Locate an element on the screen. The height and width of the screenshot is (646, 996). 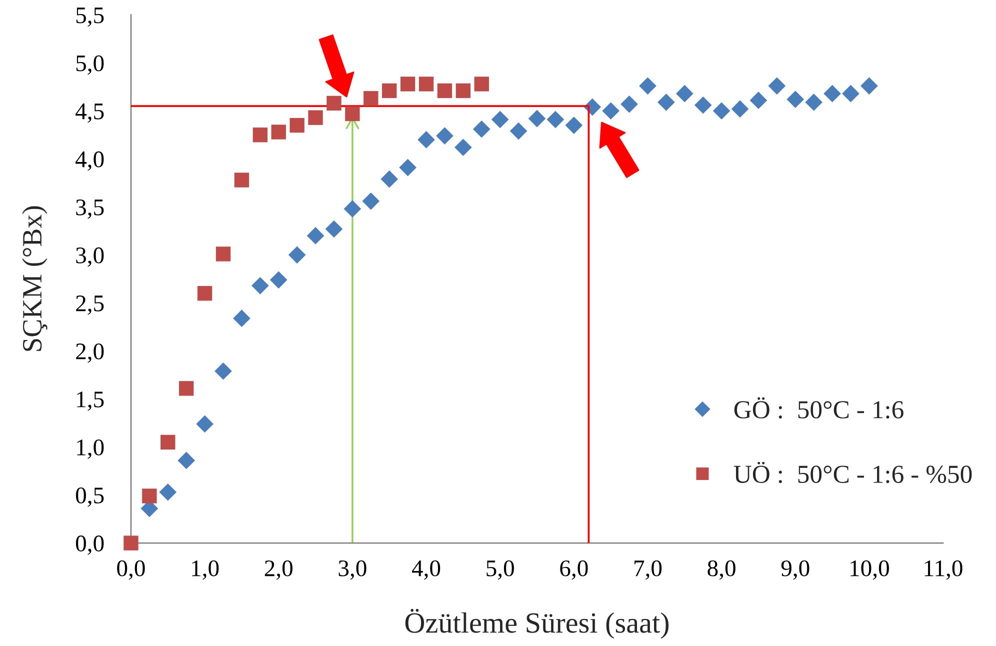
x-tick-label: 9,0 is located at coordinates (795, 570).